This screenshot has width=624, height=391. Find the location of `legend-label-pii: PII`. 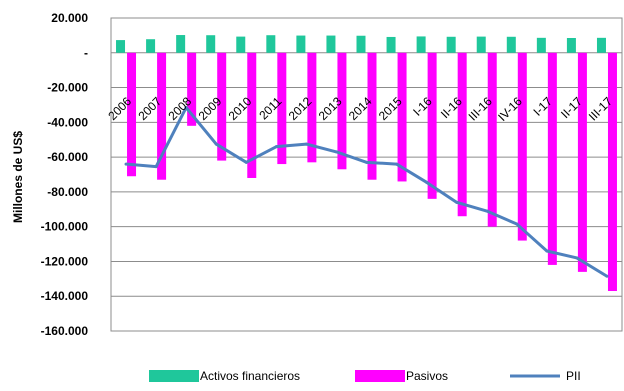

legend-label-pii: PII is located at coordinates (573, 376).